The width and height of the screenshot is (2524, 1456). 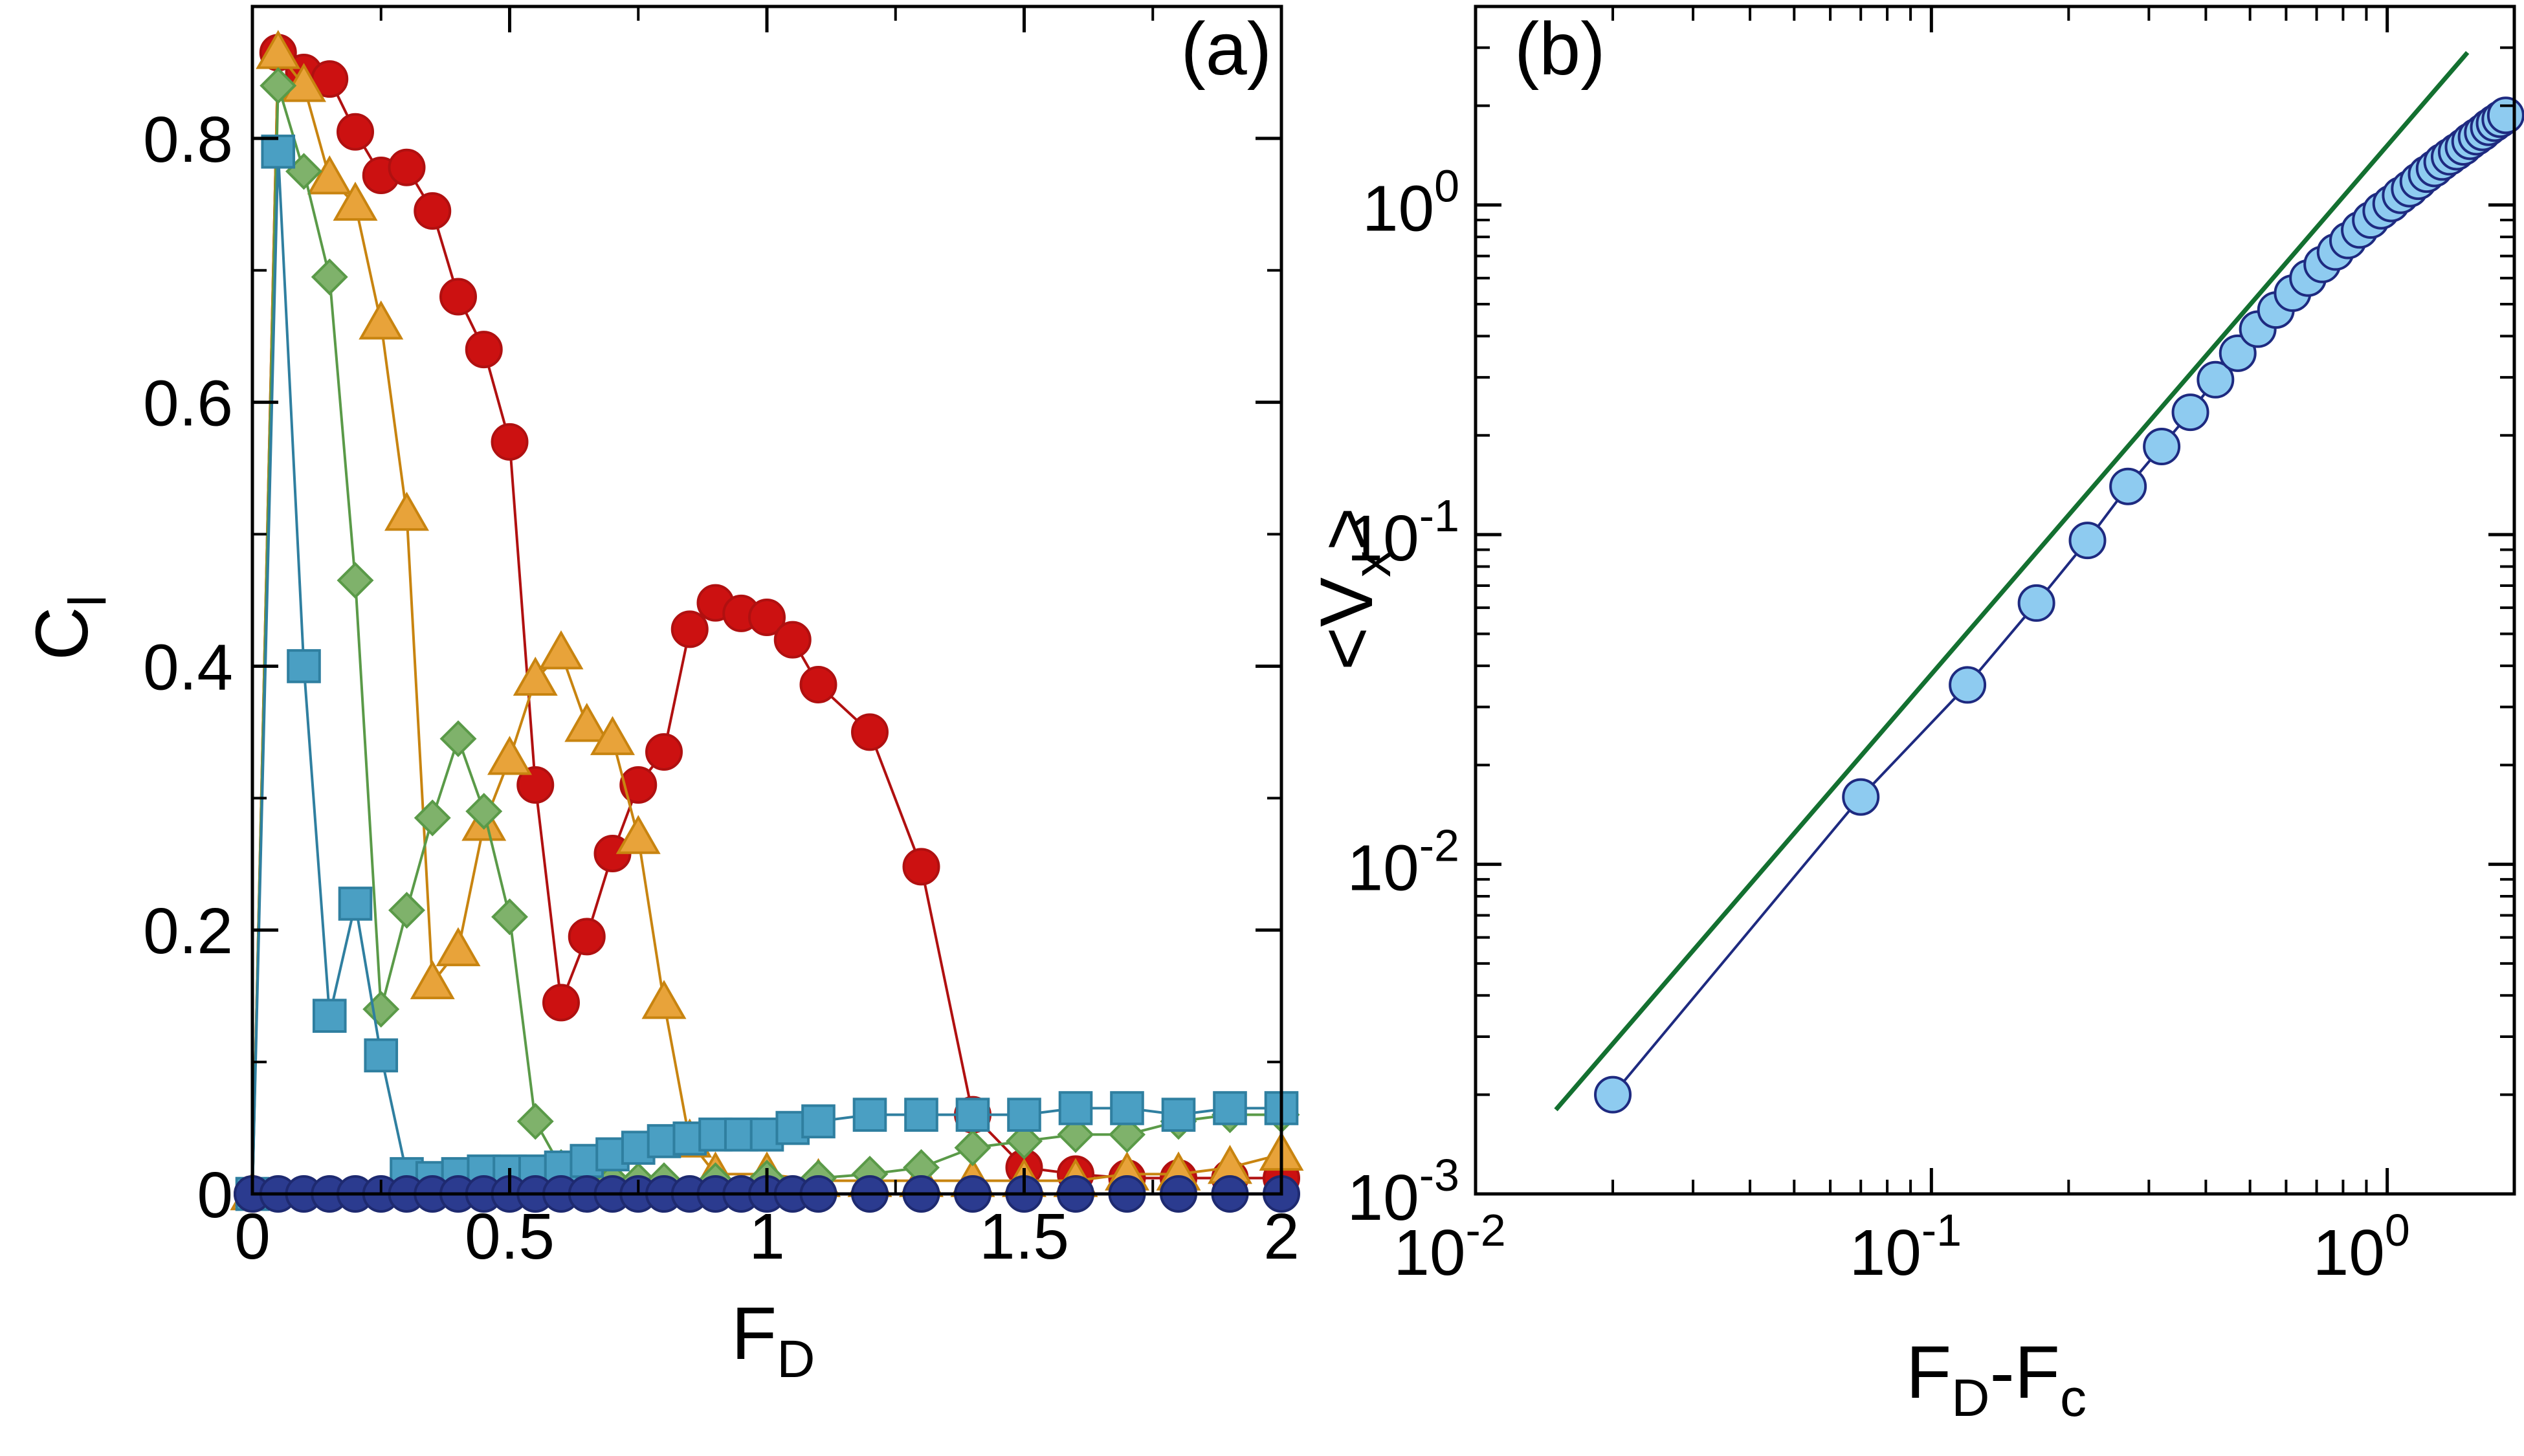 What do you see at coordinates (1928, 1372) in the screenshot?
I see `panel-b-x-axis-label-main: F` at bounding box center [1928, 1372].